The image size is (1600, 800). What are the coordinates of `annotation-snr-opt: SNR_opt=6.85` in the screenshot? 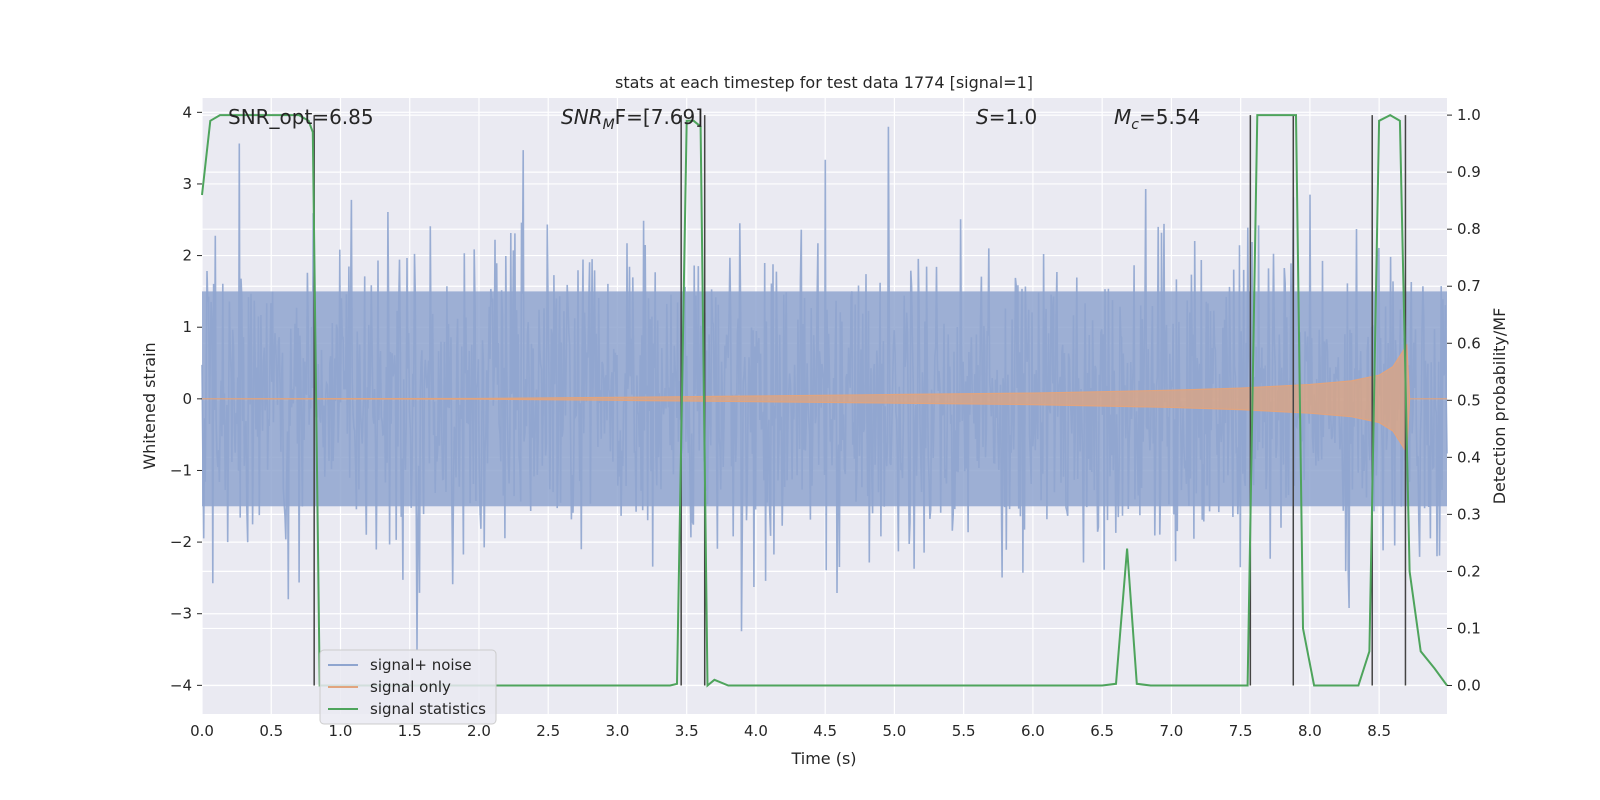 It's located at (301, 117).